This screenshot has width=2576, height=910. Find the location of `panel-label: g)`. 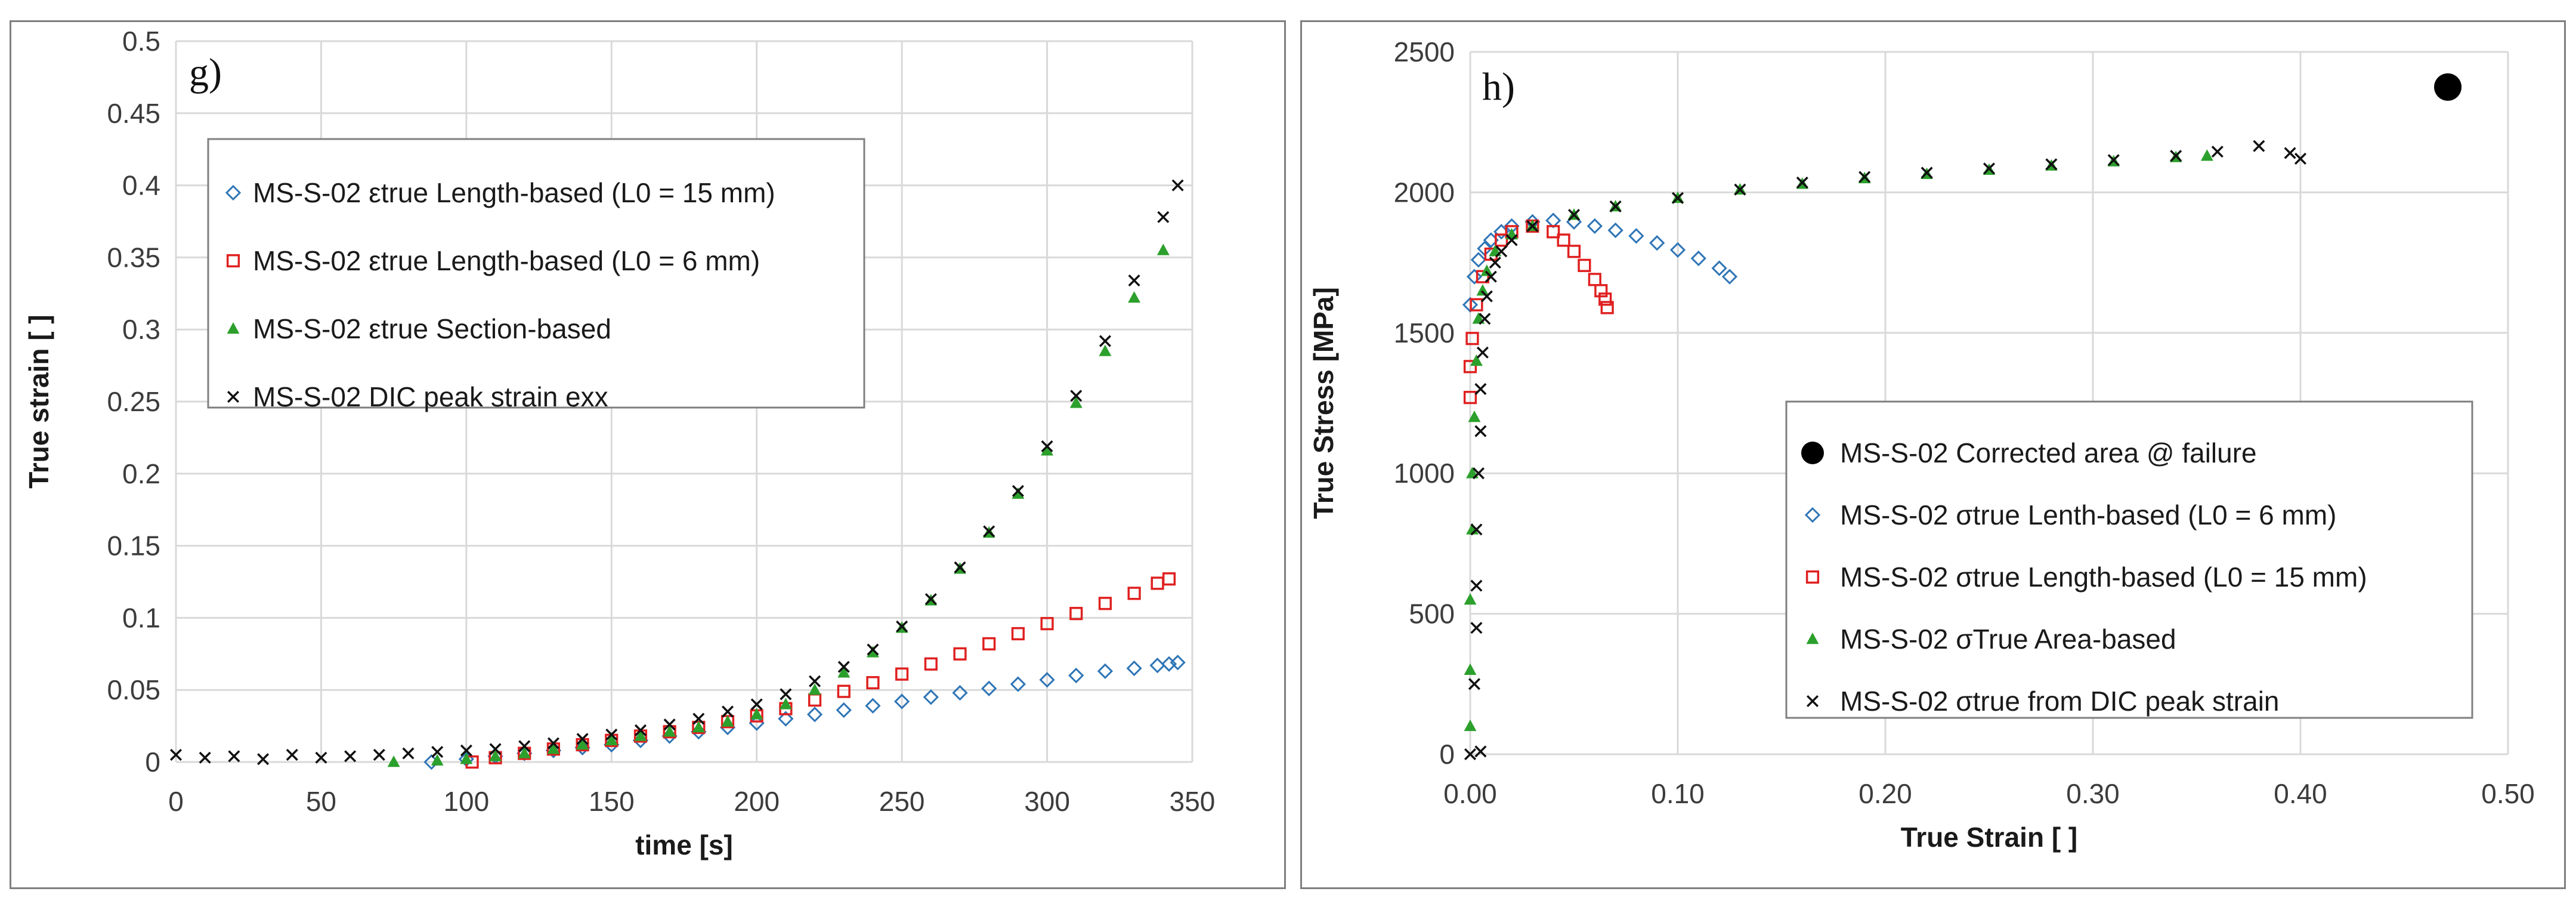

panel-label: g) is located at coordinates (205, 72).